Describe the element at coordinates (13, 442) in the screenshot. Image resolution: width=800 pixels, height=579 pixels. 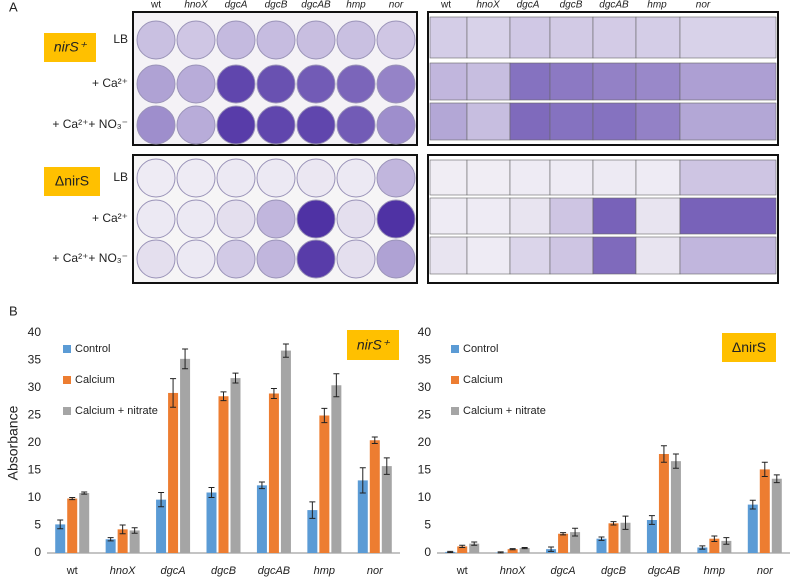
I see `y-axis-label: Absorbance` at that location.